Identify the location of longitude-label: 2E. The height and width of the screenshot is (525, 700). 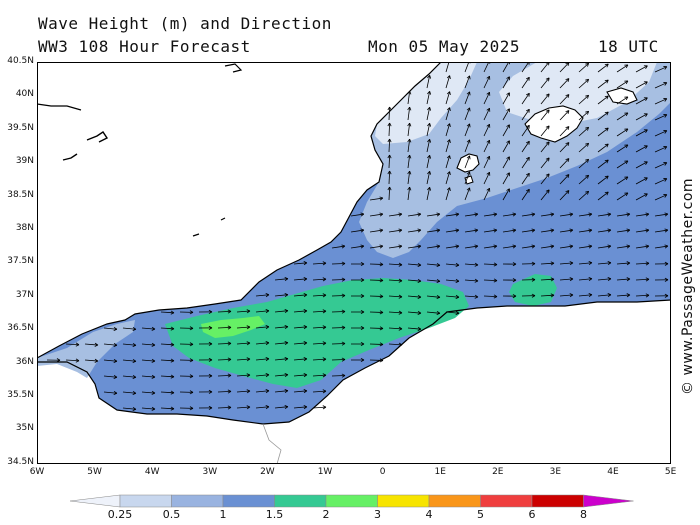
(498, 472).